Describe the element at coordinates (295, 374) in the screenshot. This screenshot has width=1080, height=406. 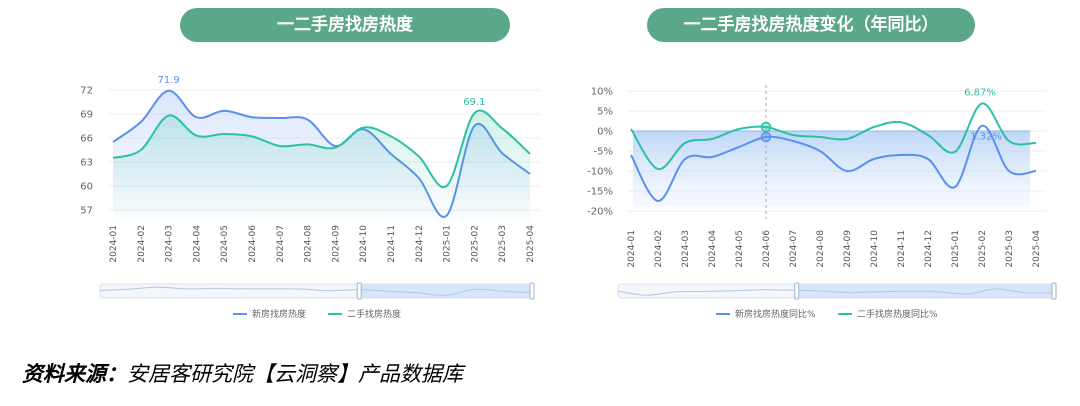
I see `source-text: 安居客研究院【云洞察】产品数据库` at that location.